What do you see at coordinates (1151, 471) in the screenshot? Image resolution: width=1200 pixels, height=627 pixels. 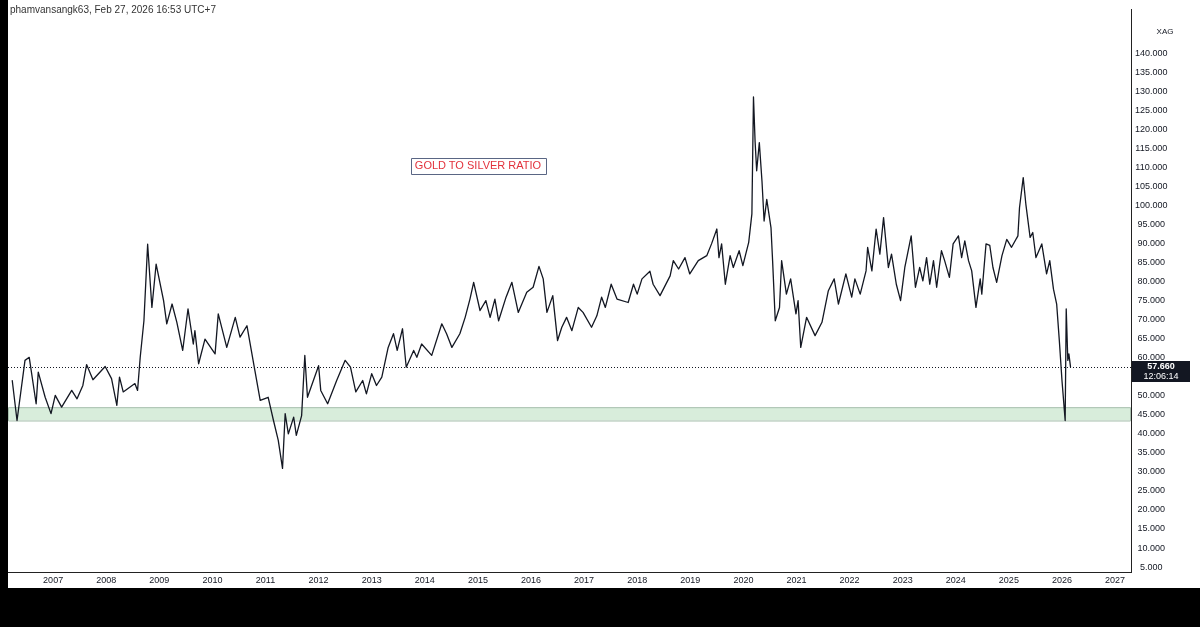 I see `y-tick-label: 30.000` at bounding box center [1151, 471].